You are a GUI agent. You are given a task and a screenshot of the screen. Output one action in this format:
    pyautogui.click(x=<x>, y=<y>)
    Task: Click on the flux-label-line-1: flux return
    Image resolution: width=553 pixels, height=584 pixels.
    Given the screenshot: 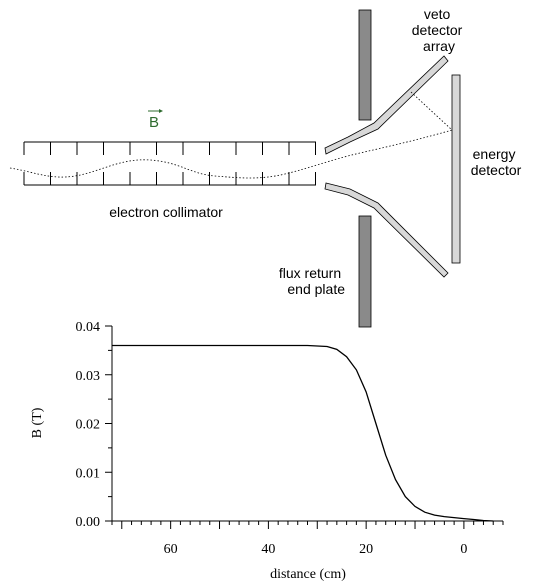 What is the action you would take?
    pyautogui.click(x=310, y=273)
    